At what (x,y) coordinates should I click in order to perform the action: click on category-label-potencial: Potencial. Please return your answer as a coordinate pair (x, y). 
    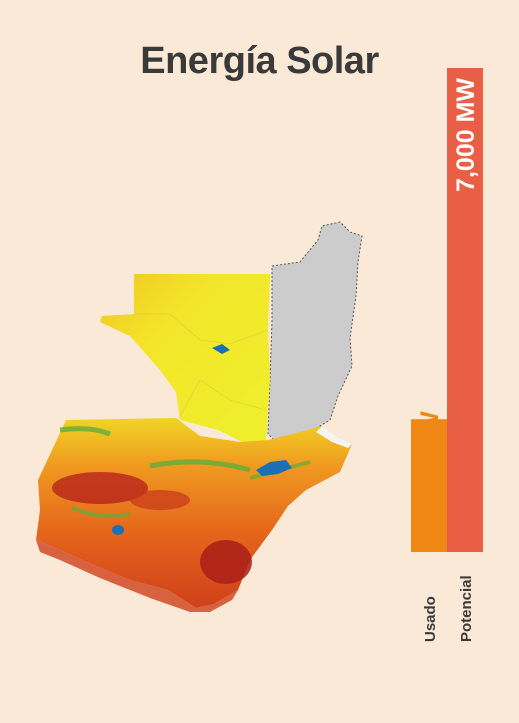
    Looking at the image, I should click on (466, 608).